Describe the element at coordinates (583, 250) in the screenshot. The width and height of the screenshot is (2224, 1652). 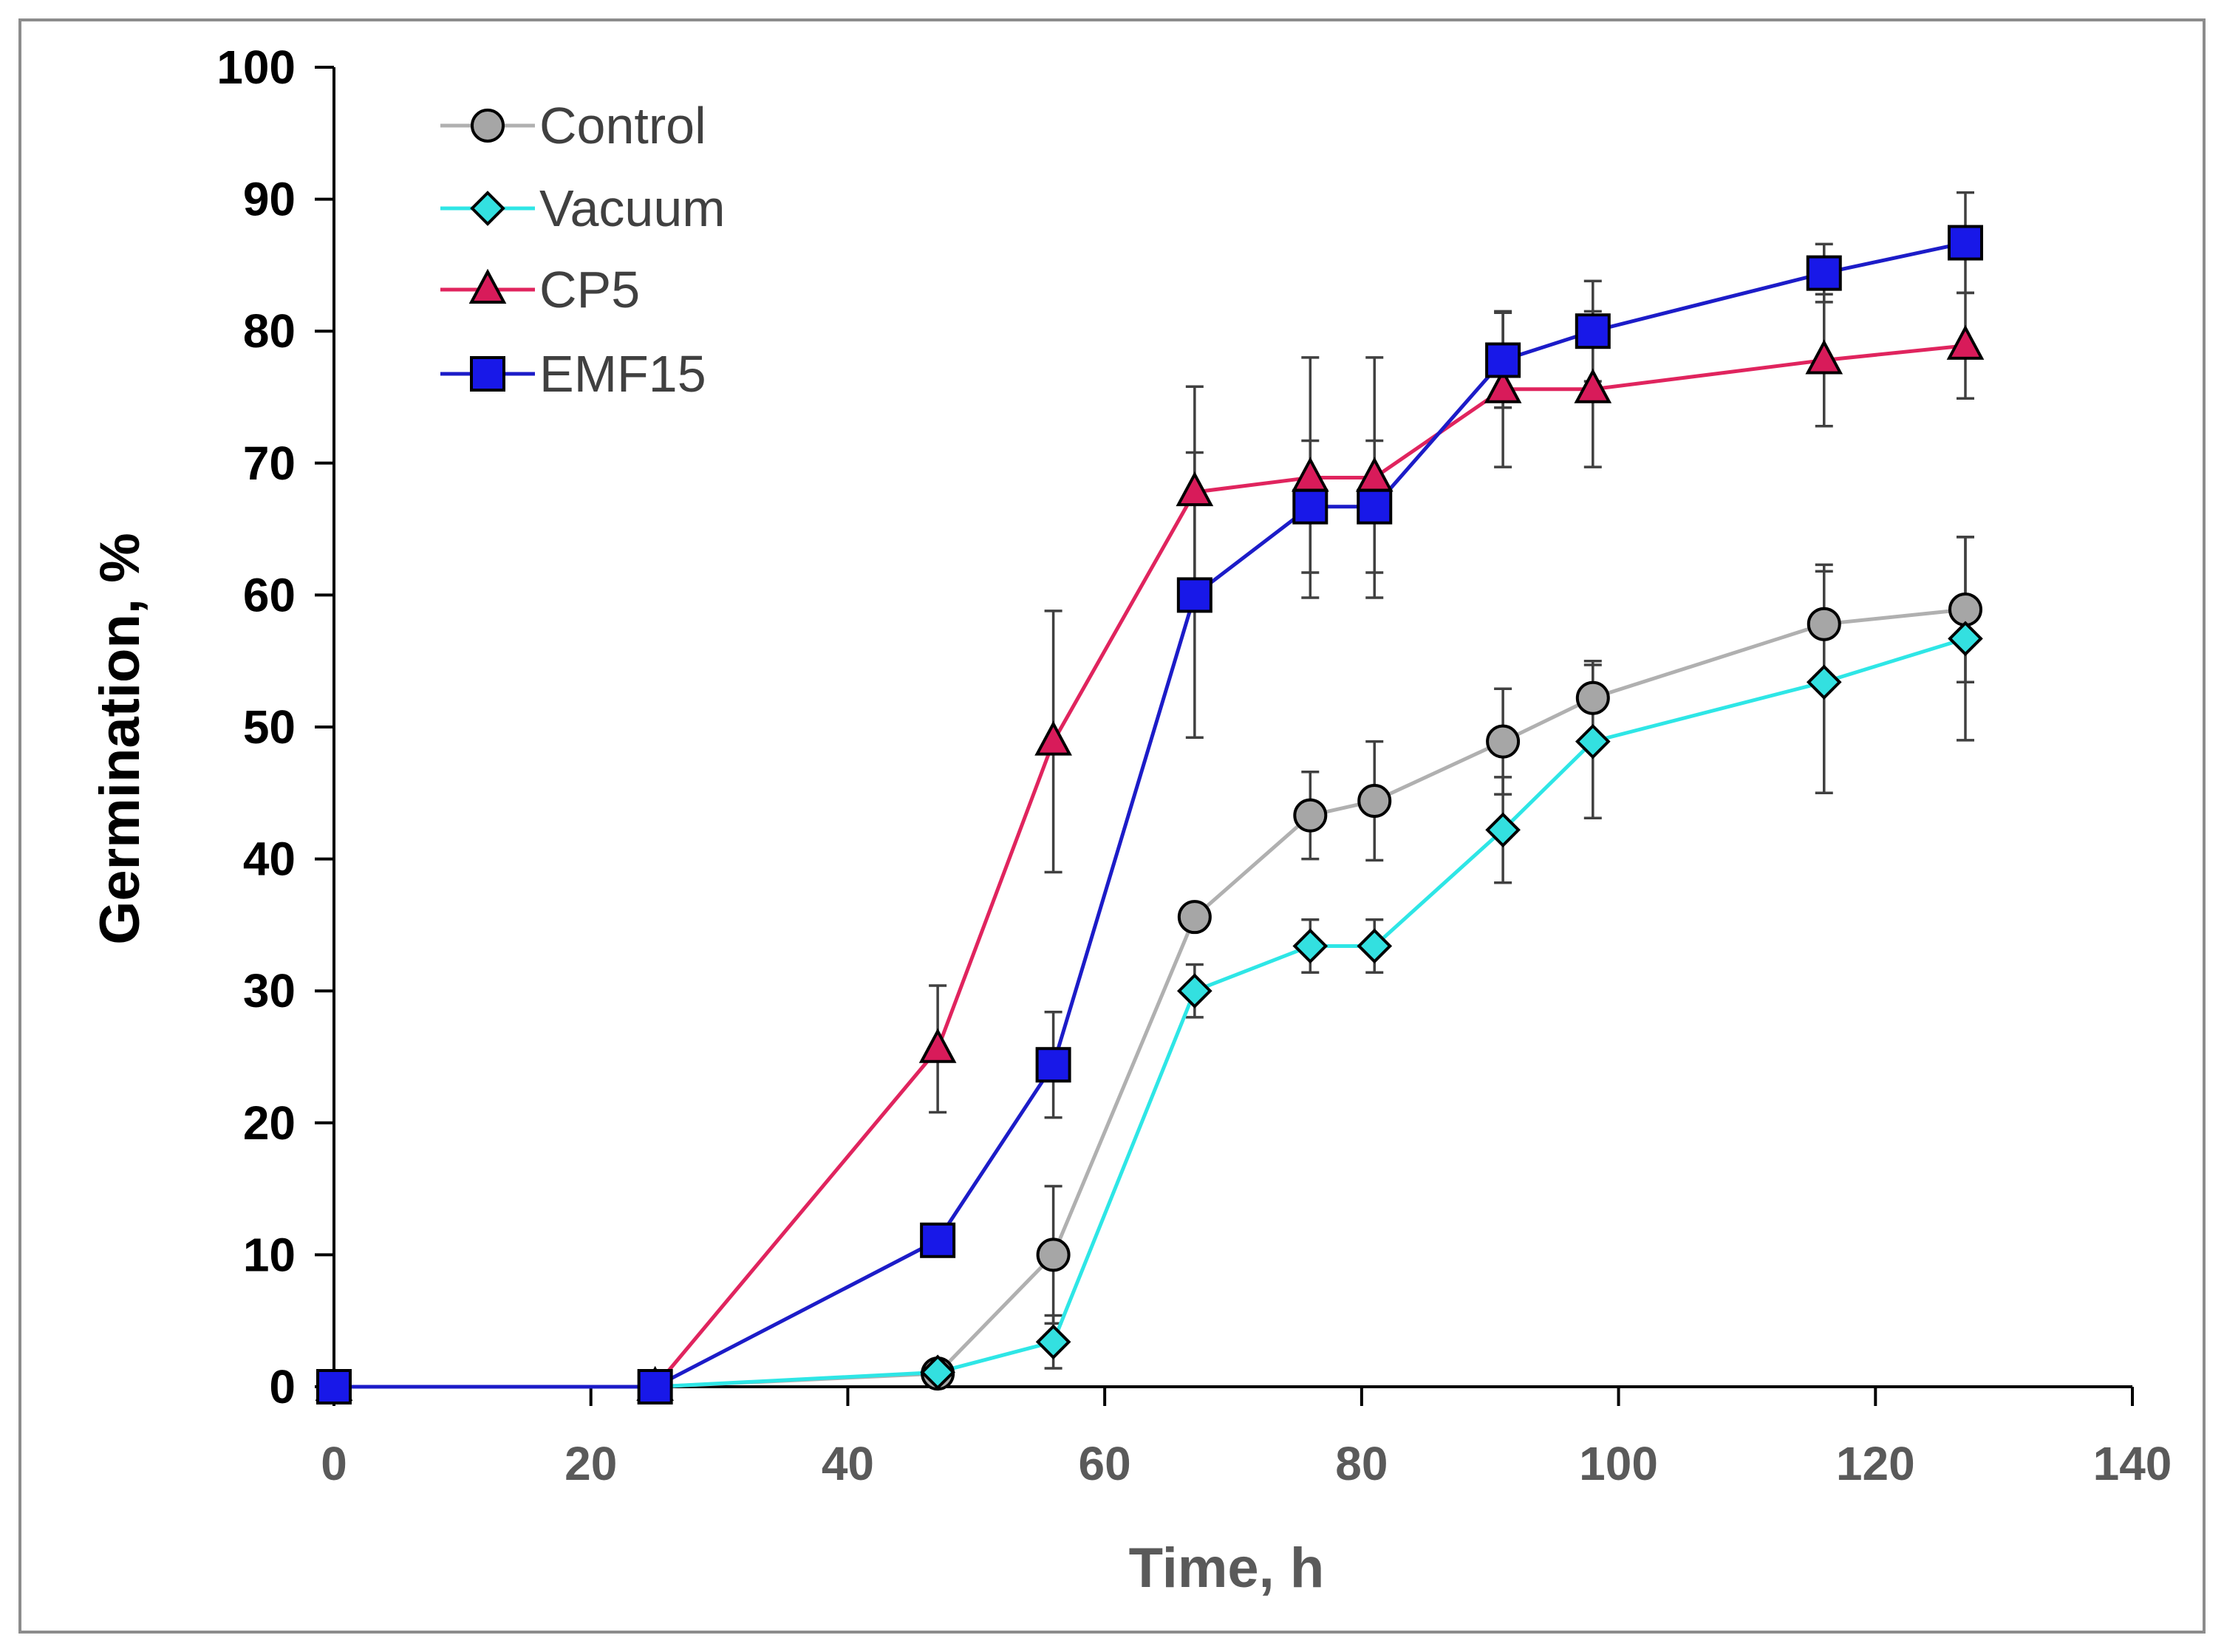
I see `legend: Control Vacuum CP5 EMF15` at that location.